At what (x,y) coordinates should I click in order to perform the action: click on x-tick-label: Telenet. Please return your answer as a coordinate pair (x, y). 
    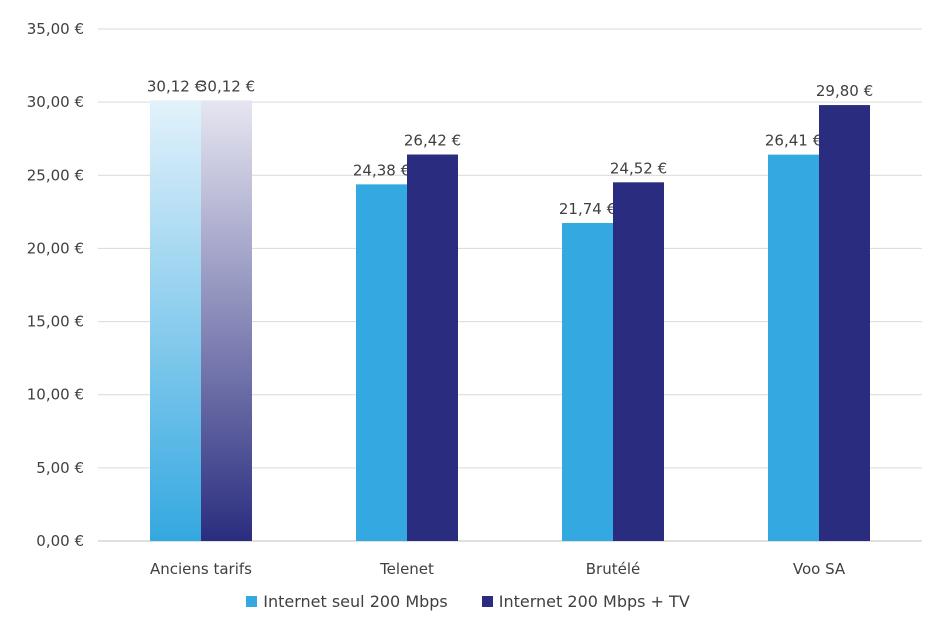
    Looking at the image, I should click on (406, 569).